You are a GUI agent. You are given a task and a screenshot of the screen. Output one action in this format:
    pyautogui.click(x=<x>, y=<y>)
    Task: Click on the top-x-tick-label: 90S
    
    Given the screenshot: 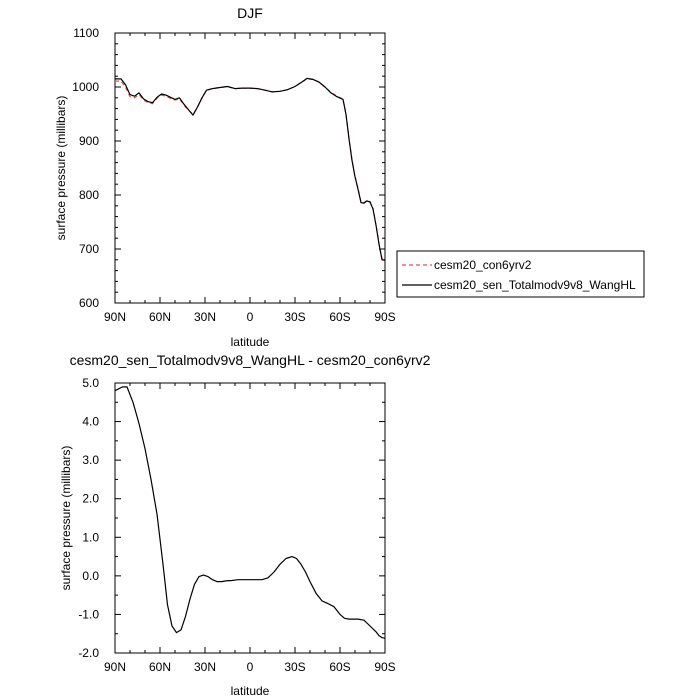 What is the action you would take?
    pyautogui.click(x=384, y=317)
    